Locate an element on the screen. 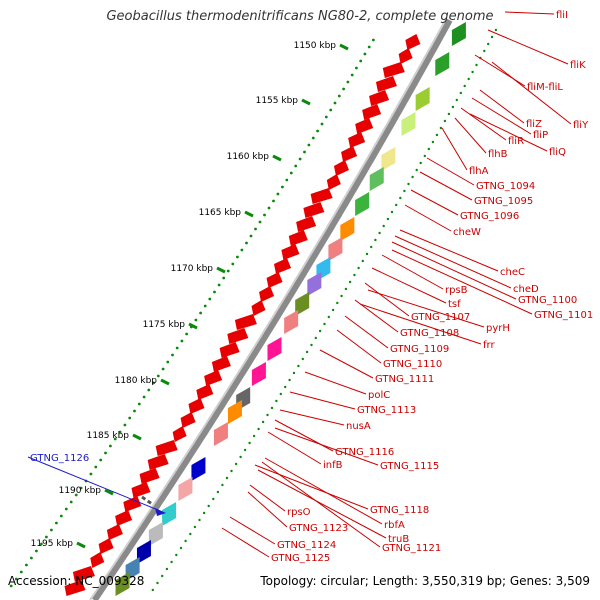 The width and height of the screenshot is (600, 600). gene-label: GTNG_1116 is located at coordinates (364, 452).